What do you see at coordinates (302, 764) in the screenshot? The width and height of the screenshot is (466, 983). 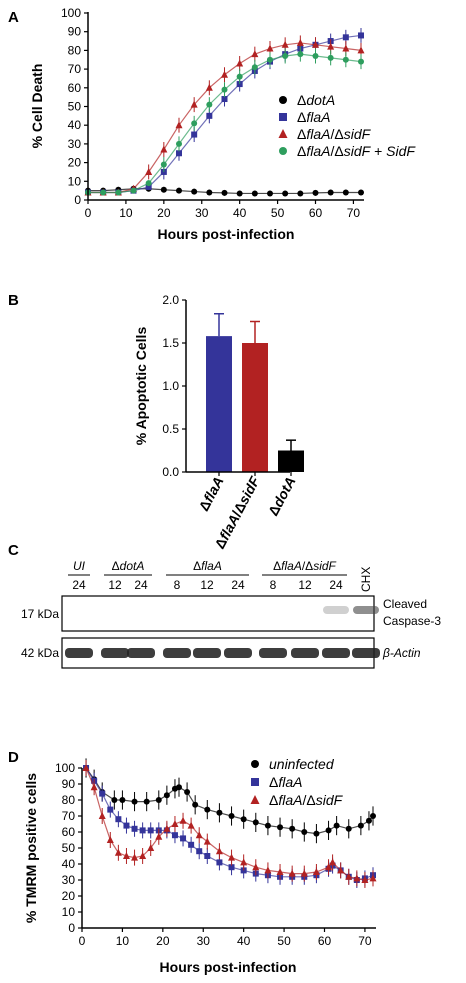 I see `legend-label-uninfected: uninfected` at bounding box center [302, 764].